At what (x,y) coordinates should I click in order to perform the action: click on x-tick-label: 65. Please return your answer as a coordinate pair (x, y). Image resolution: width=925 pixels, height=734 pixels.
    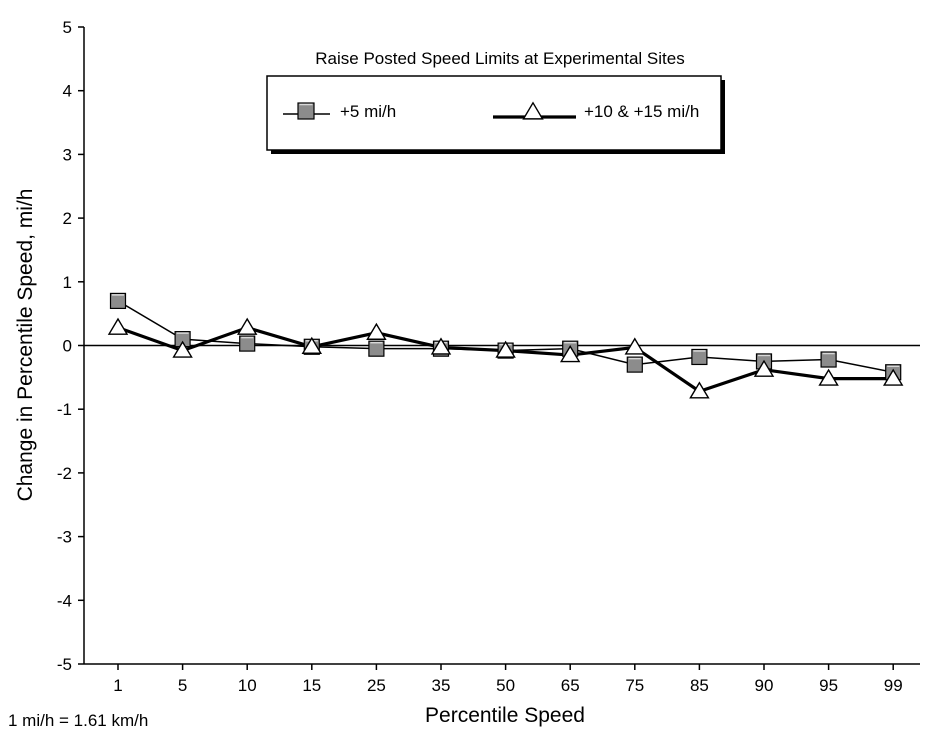
    Looking at the image, I should click on (570, 685).